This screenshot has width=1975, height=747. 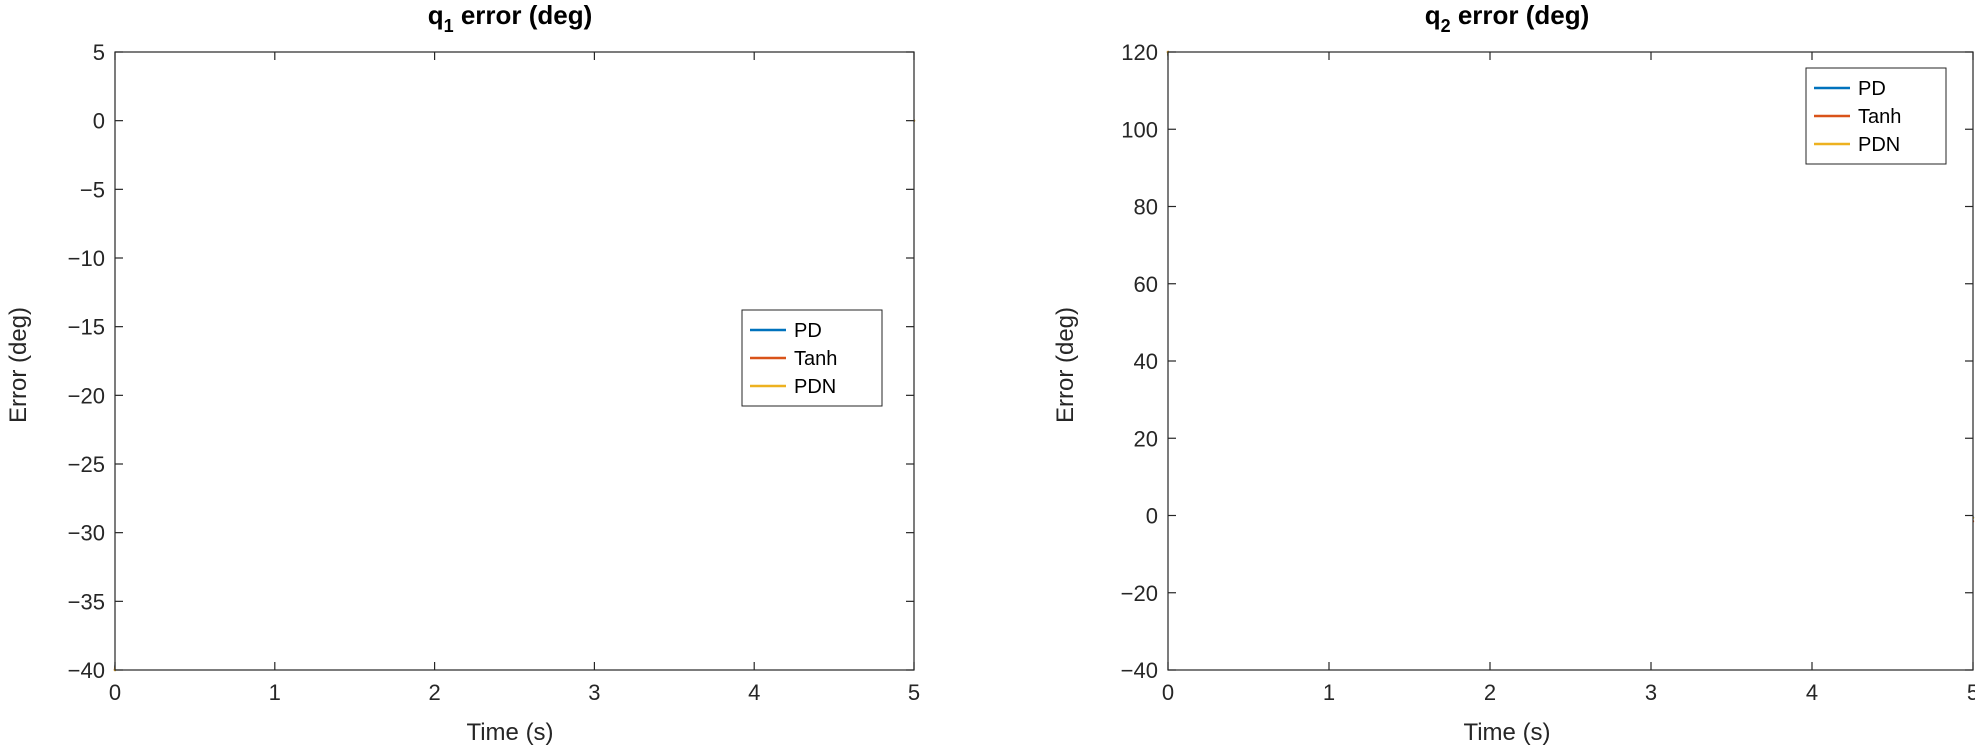 I want to click on y-tick-label: 80, so click(x=1146, y=207).